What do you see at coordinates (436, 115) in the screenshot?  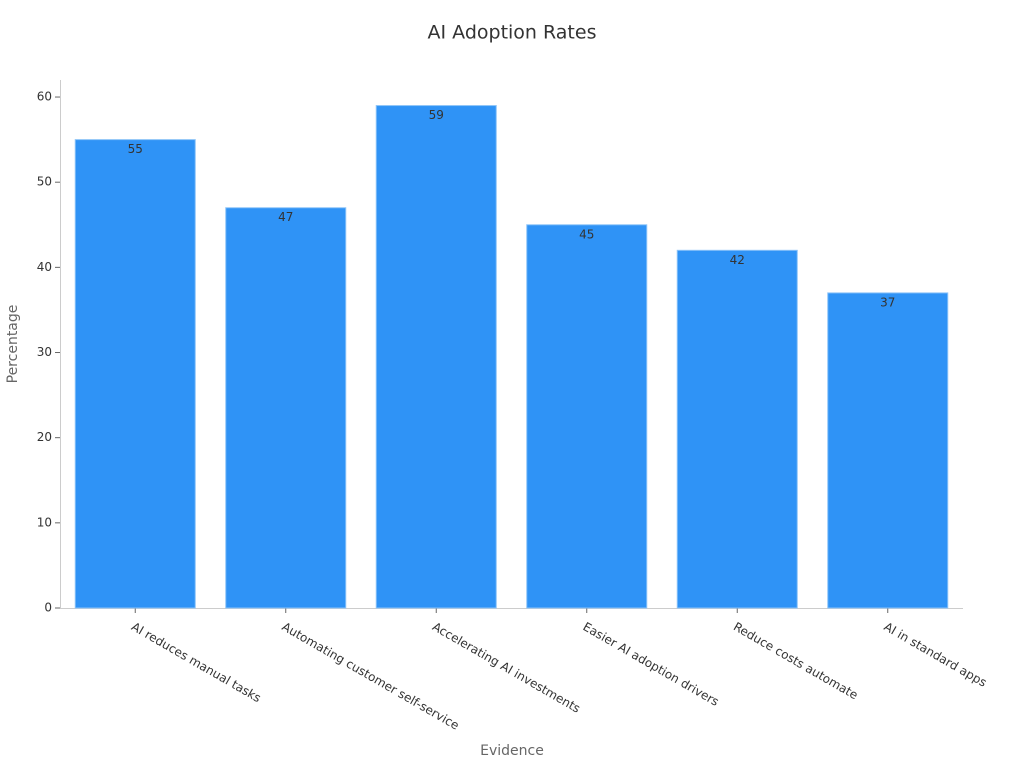 I see `value-label: 59` at bounding box center [436, 115].